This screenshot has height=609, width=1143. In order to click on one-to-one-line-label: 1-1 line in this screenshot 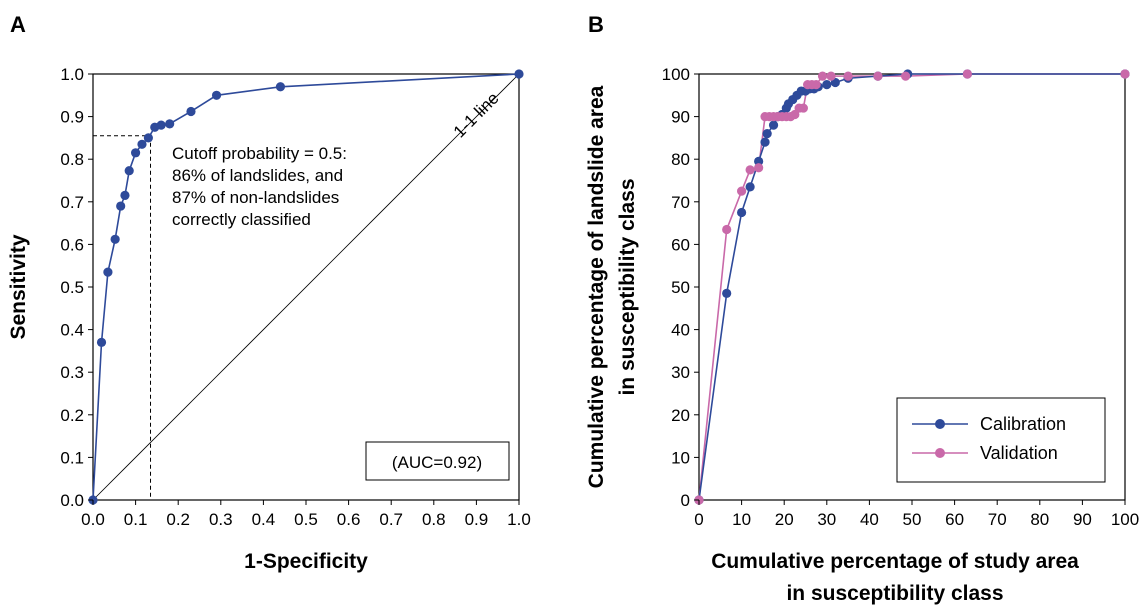, I will do `click(476, 115)`.